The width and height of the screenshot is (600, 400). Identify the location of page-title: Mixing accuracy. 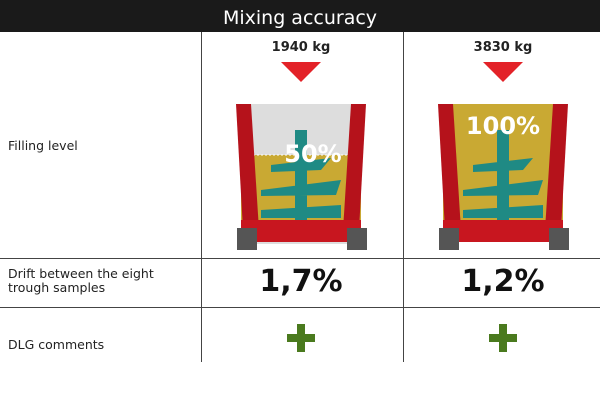
(300, 16).